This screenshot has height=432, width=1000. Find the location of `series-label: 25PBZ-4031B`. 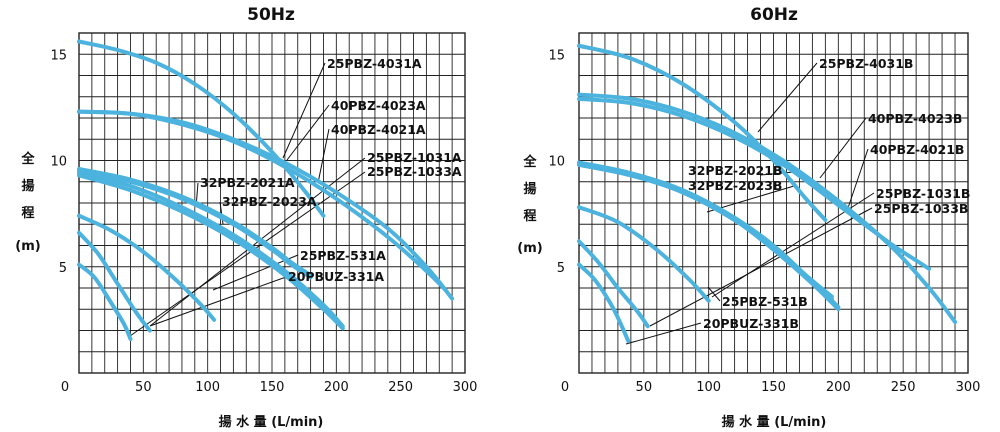

series-label: 25PBZ-4031B is located at coordinates (866, 63).